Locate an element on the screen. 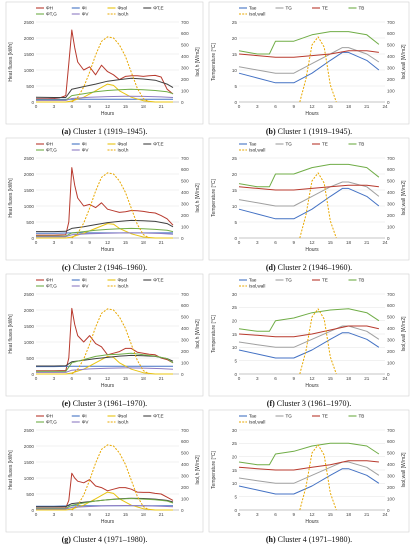 This screenshot has width=417, height=550. legend-label: Isol,h is located at coordinates (123, 286).